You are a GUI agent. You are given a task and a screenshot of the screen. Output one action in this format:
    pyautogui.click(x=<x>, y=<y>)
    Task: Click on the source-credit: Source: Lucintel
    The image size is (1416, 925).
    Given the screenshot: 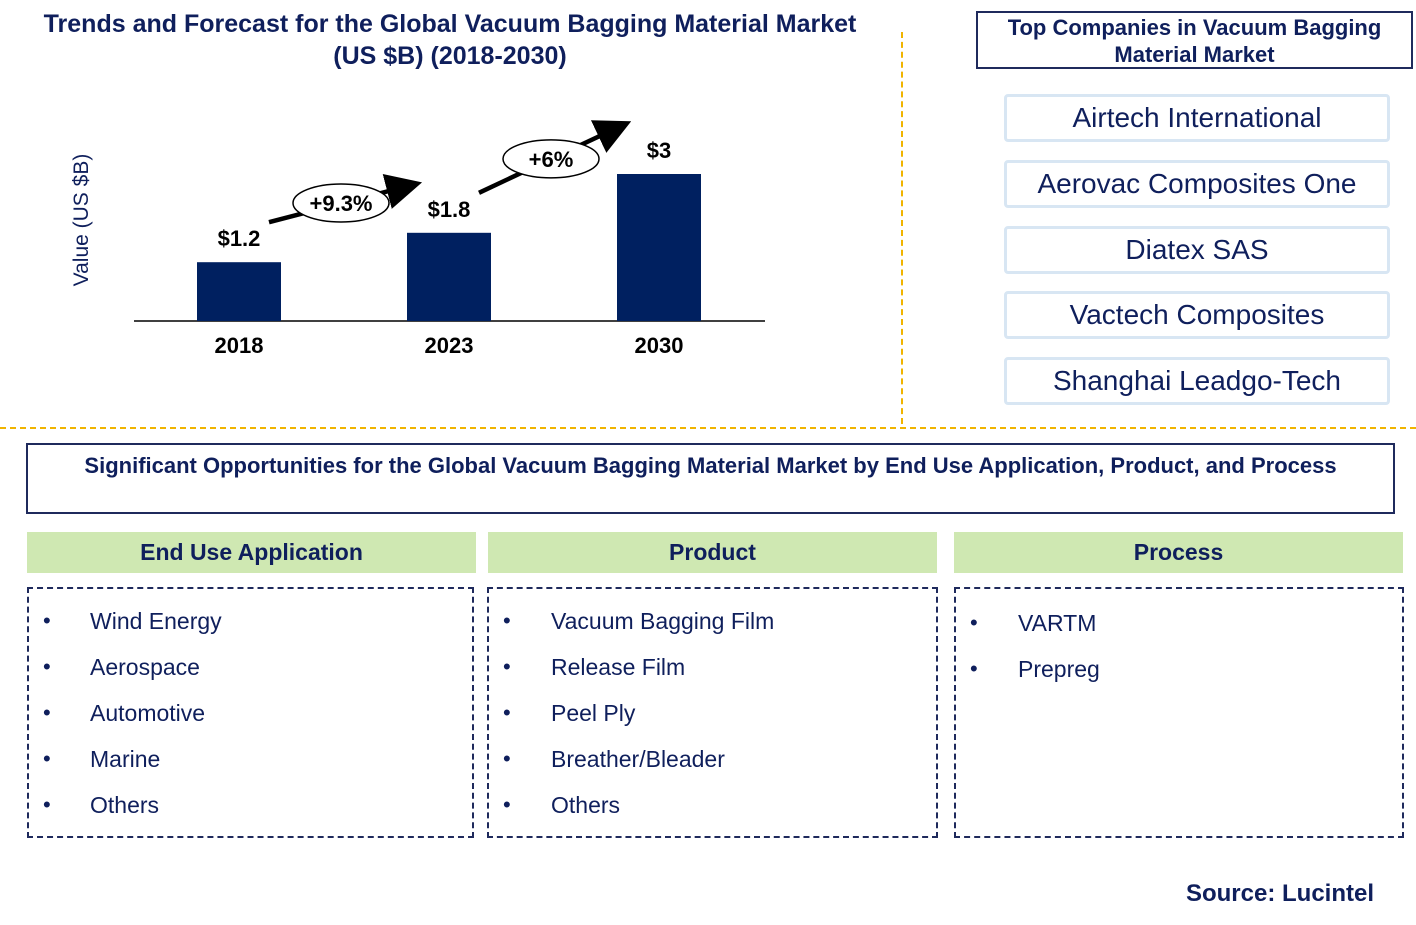 What is the action you would take?
    pyautogui.click(x=1279, y=893)
    